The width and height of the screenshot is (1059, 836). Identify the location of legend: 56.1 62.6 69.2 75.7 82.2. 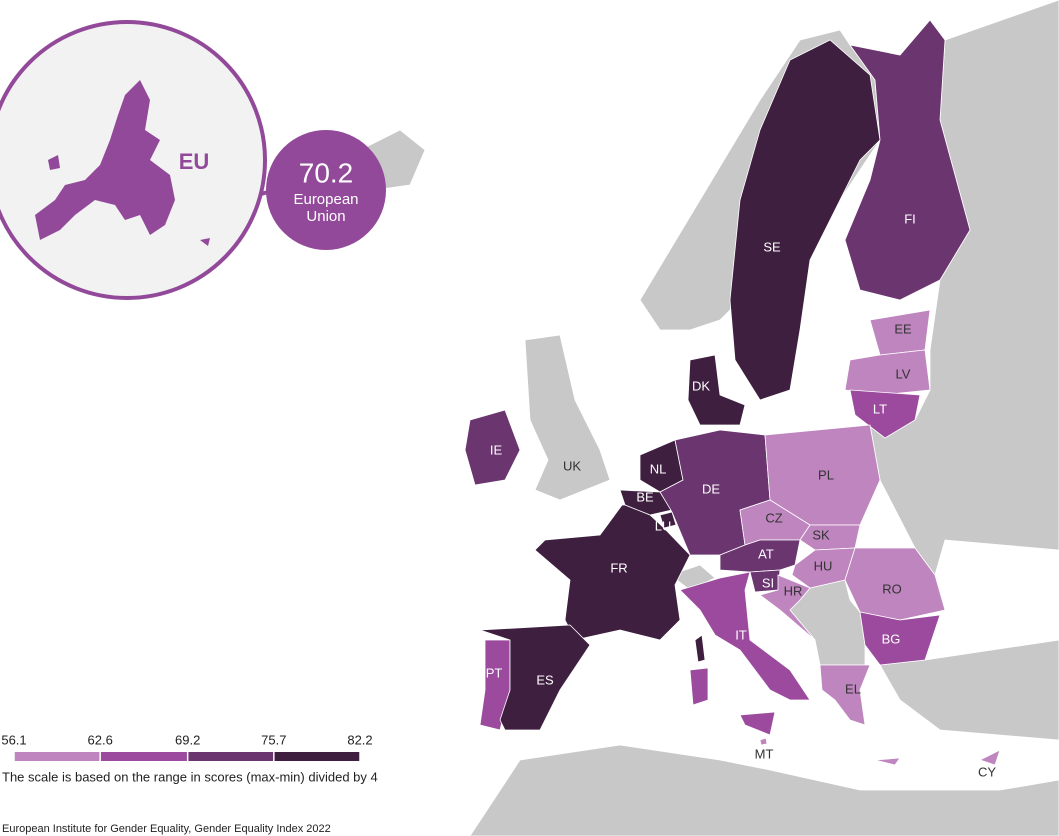
(187, 747).